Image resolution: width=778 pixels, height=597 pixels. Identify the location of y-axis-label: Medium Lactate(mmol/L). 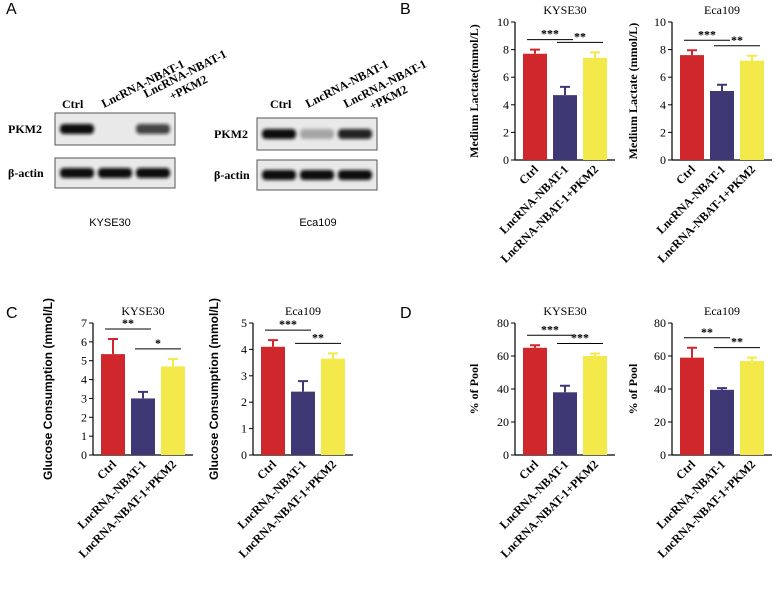
(474, 91).